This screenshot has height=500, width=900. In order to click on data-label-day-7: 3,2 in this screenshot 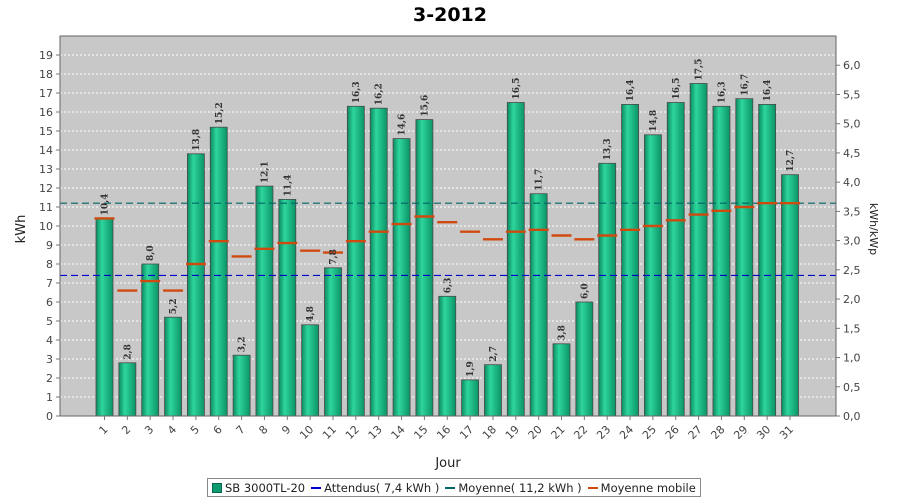, I will do `click(243, 345)`.